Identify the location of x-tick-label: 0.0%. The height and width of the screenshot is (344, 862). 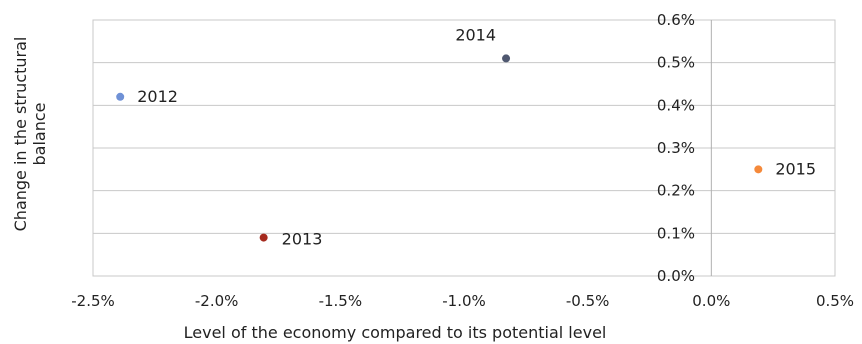
(711, 301).